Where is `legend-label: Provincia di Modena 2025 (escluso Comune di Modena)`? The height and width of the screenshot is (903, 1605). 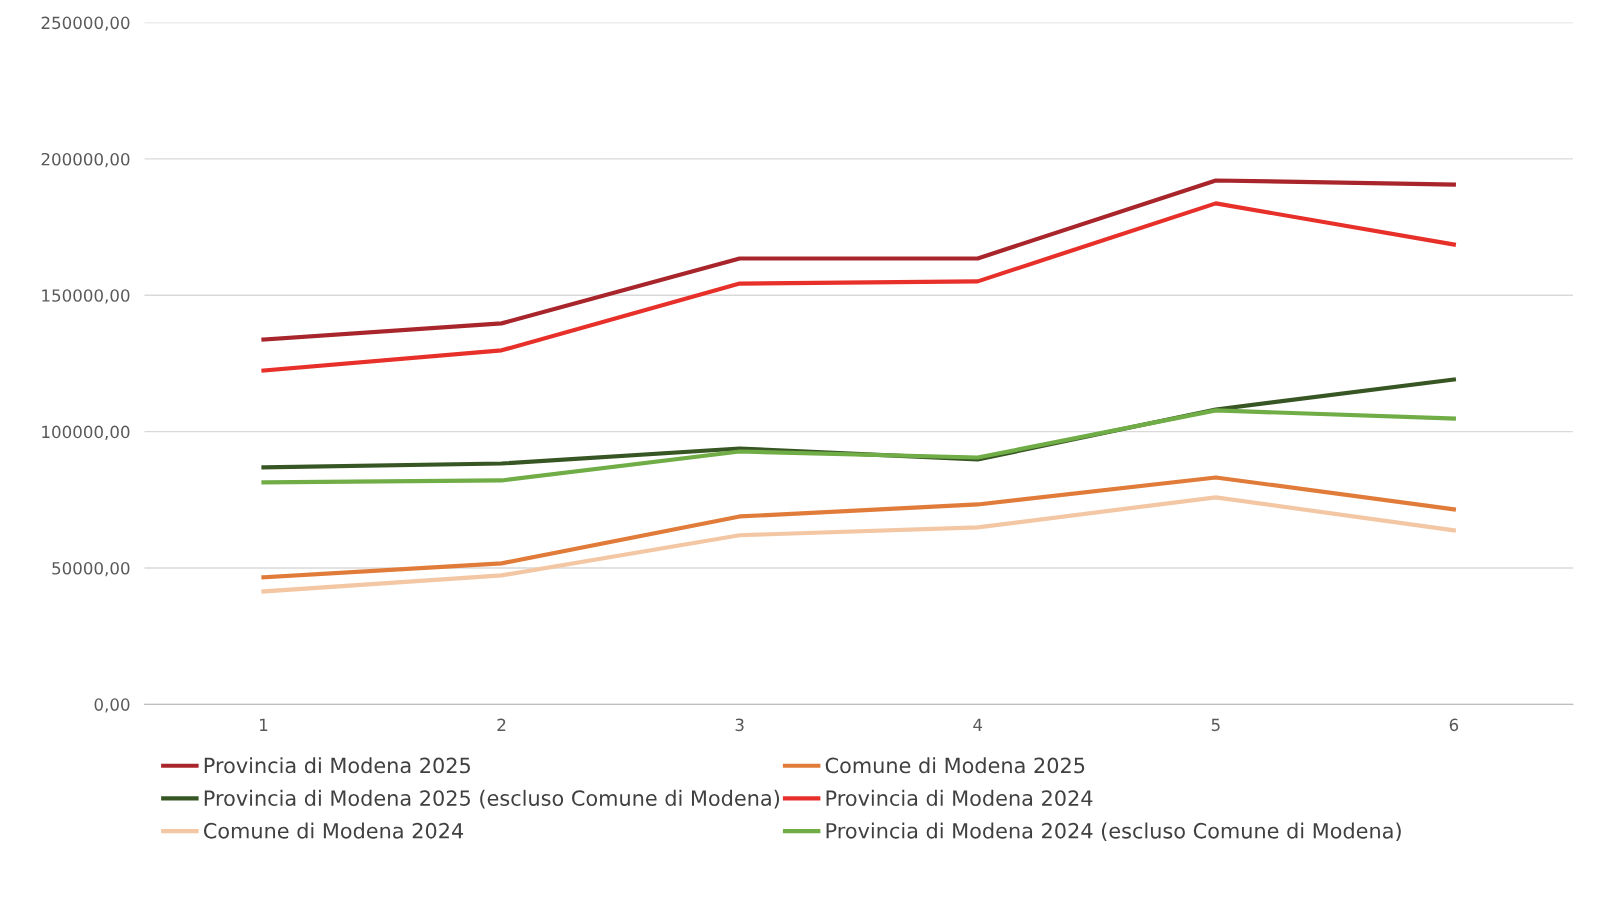
legend-label: Provincia di Modena 2025 (escluso Comune di Modena) is located at coordinates (492, 799).